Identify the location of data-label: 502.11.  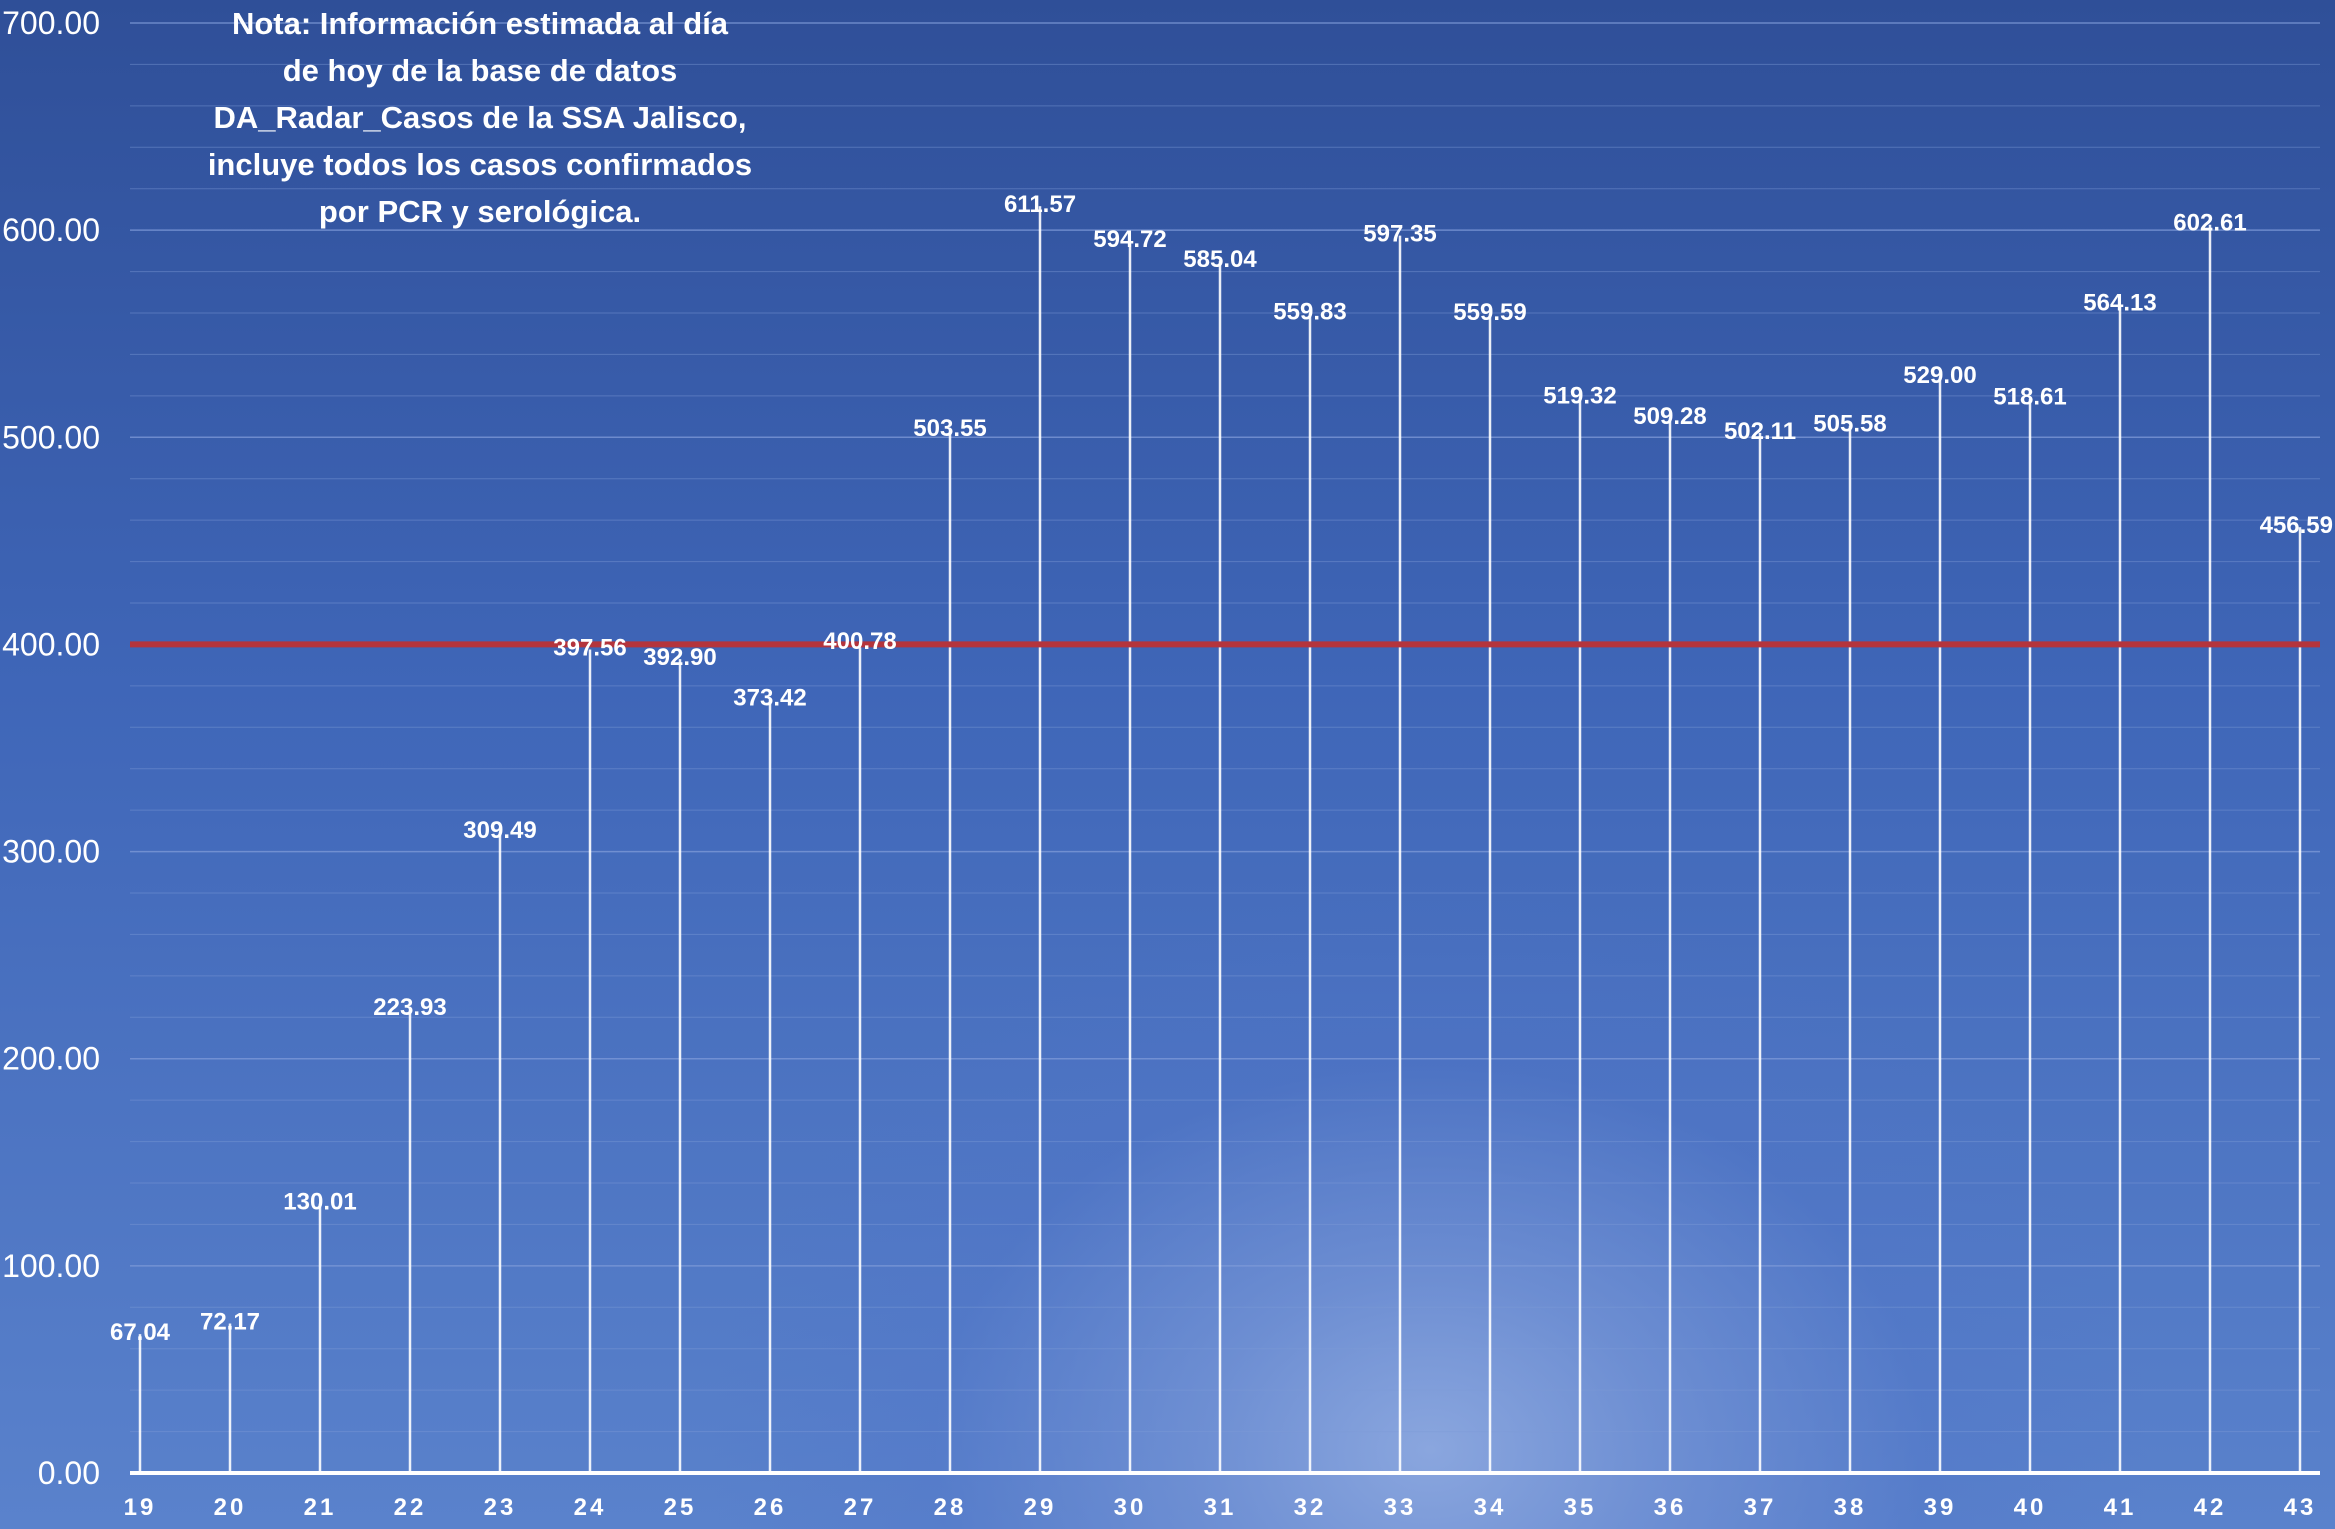
(1760, 431).